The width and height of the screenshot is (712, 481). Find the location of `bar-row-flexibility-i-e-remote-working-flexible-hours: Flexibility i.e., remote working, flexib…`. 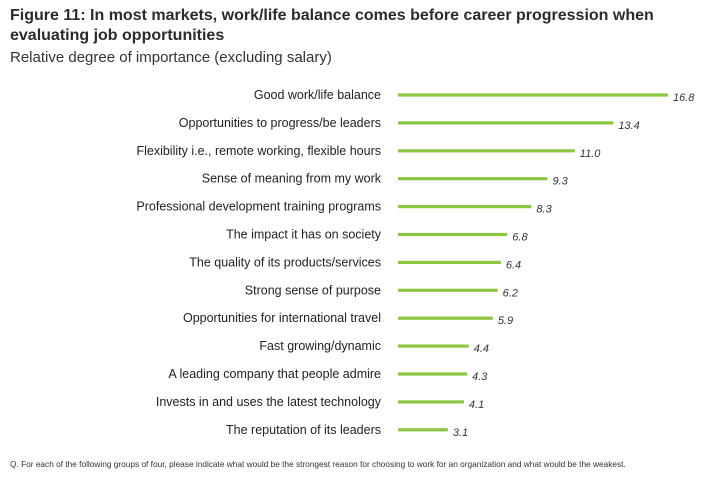

bar-row-flexibility-i-e-remote-working-flexible-hours: Flexibility i.e., remote working, flexib… is located at coordinates (368, 152).